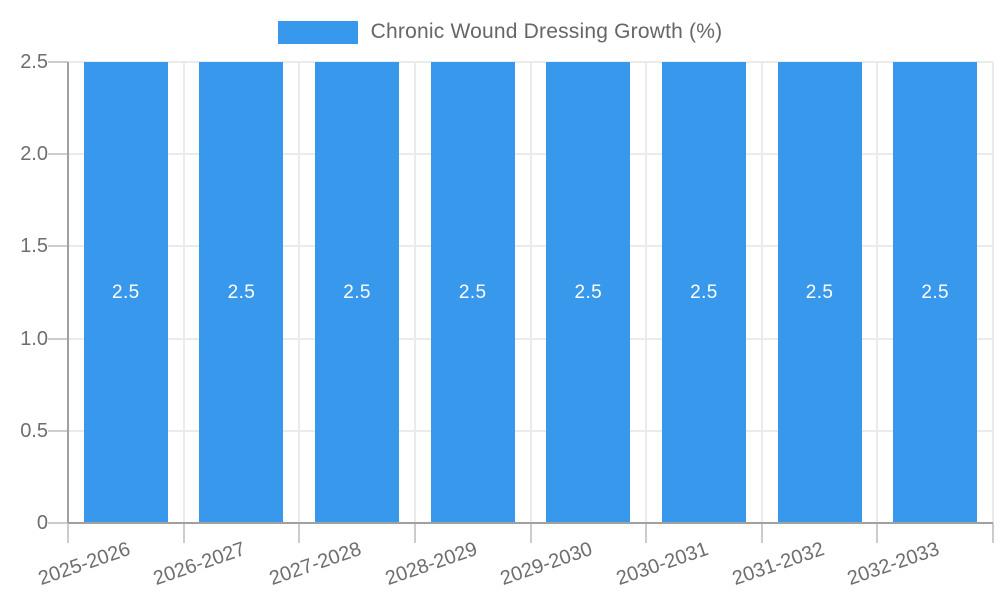 The height and width of the screenshot is (600, 1000). I want to click on bar-2027-2028: 2.5, so click(357, 292).